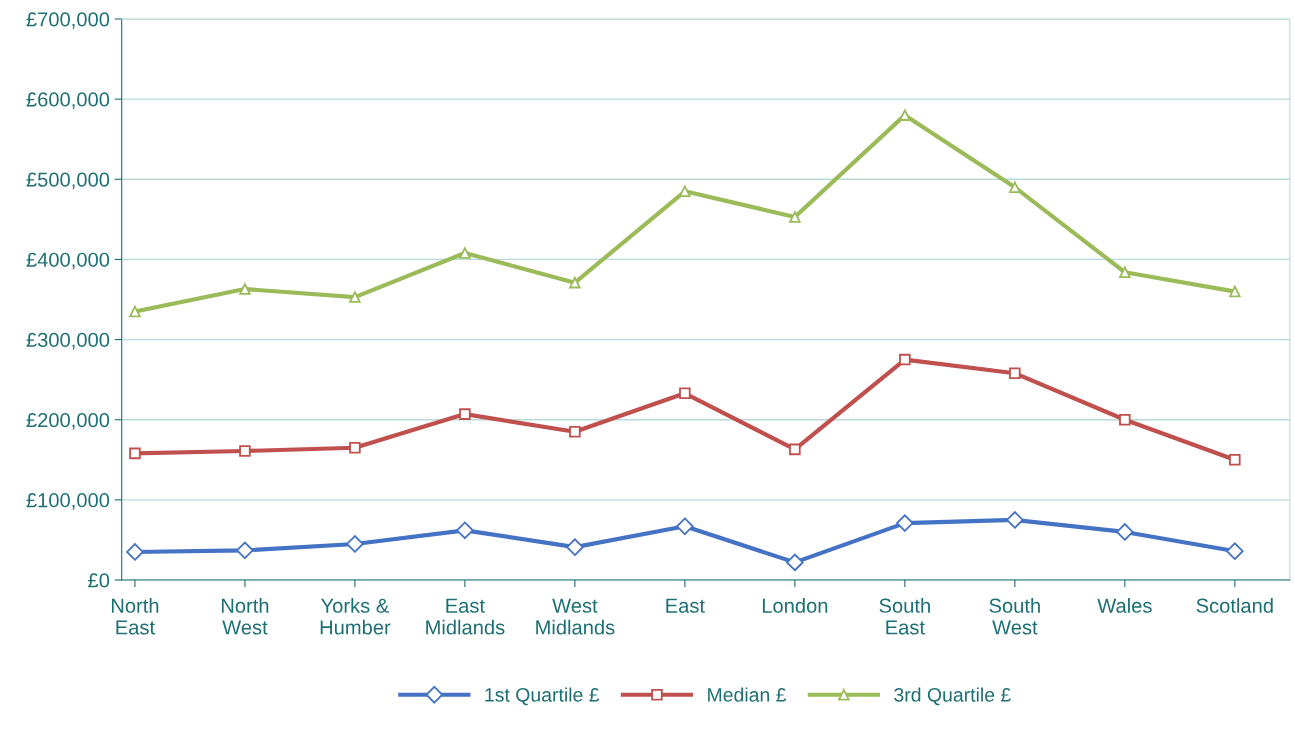 This screenshot has width=1295, height=744. Describe the element at coordinates (747, 694) in the screenshot. I see `legend-label: Median £` at that location.